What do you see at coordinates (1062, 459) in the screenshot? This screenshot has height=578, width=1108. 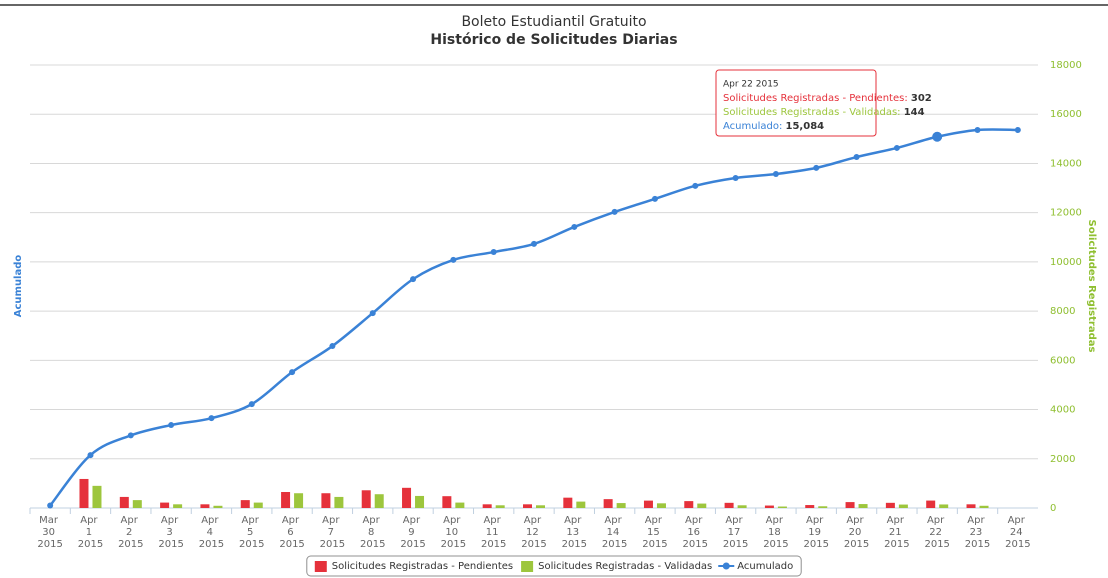 I see `y-tick-label: 2000` at bounding box center [1062, 459].